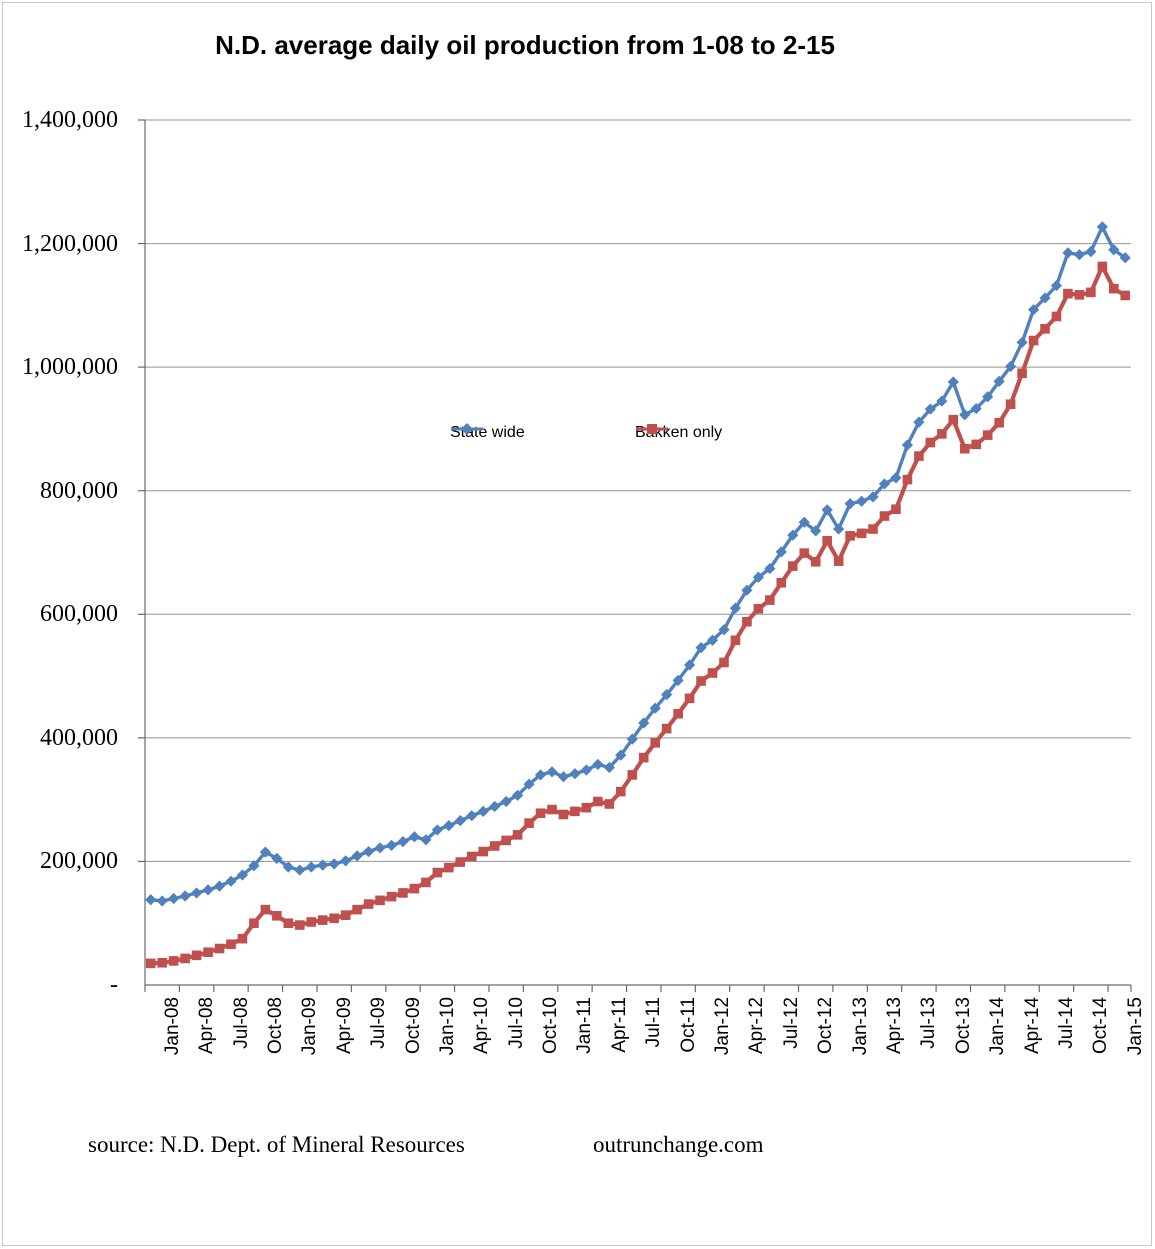 This screenshot has height=1249, width=1155. What do you see at coordinates (276, 1144) in the screenshot?
I see `source-text: source: N.D. Dept. of Mineral Resources` at bounding box center [276, 1144].